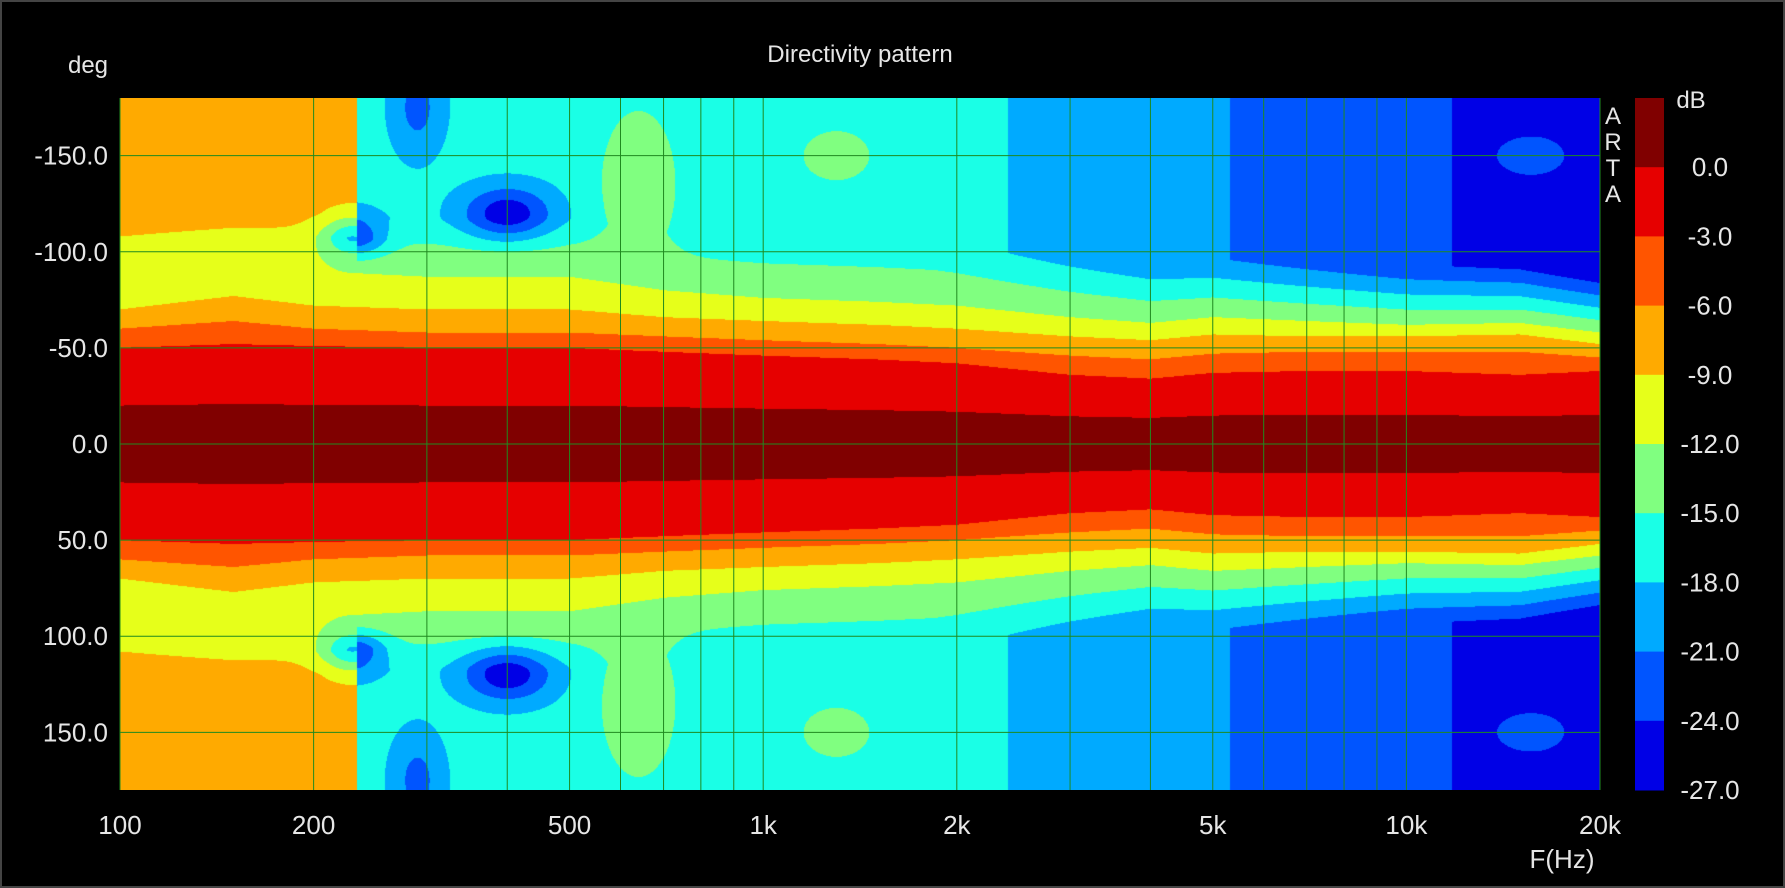 This screenshot has width=1785, height=888. What do you see at coordinates (75, 636) in the screenshot?
I see `y-tick-label: 100.0` at bounding box center [75, 636].